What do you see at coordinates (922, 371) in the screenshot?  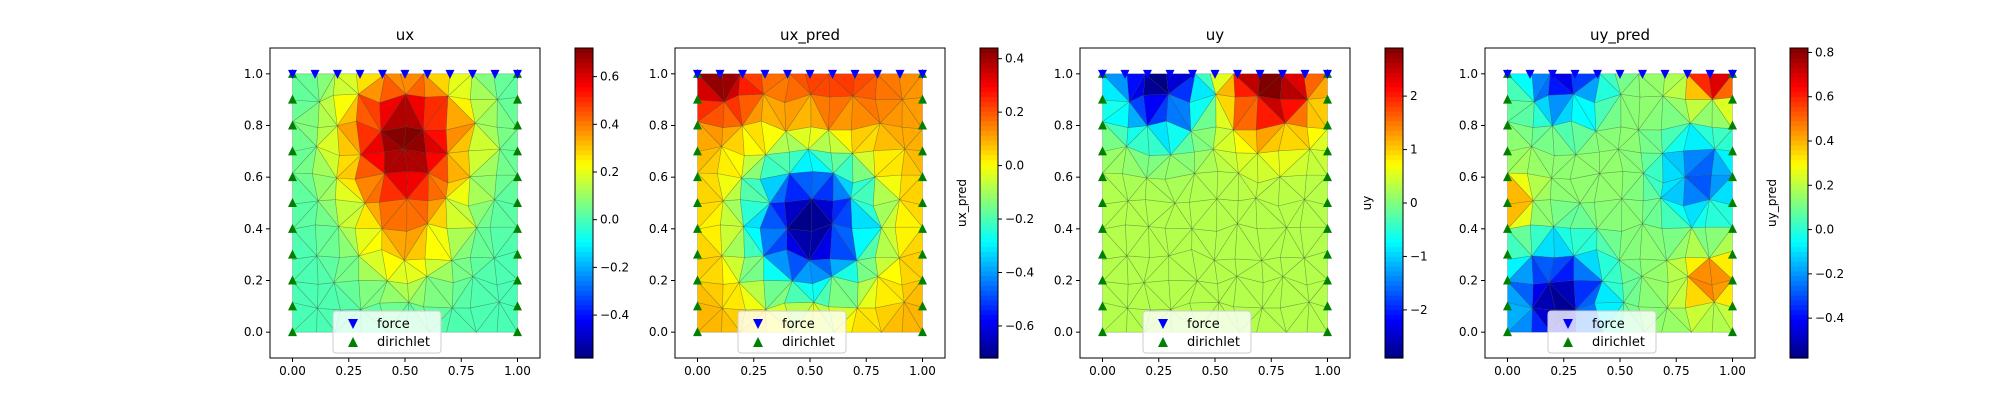 I see `x-tick-label: 1.00` at bounding box center [922, 371].